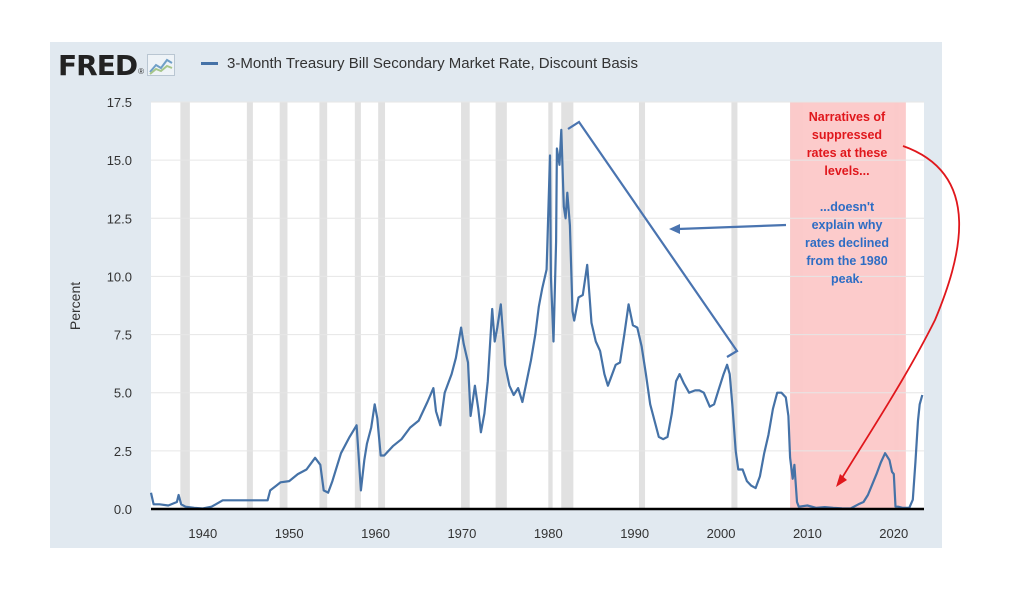 The image size is (1009, 595). What do you see at coordinates (847, 153) in the screenshot?
I see `annotation-red-line: rates at these` at bounding box center [847, 153].